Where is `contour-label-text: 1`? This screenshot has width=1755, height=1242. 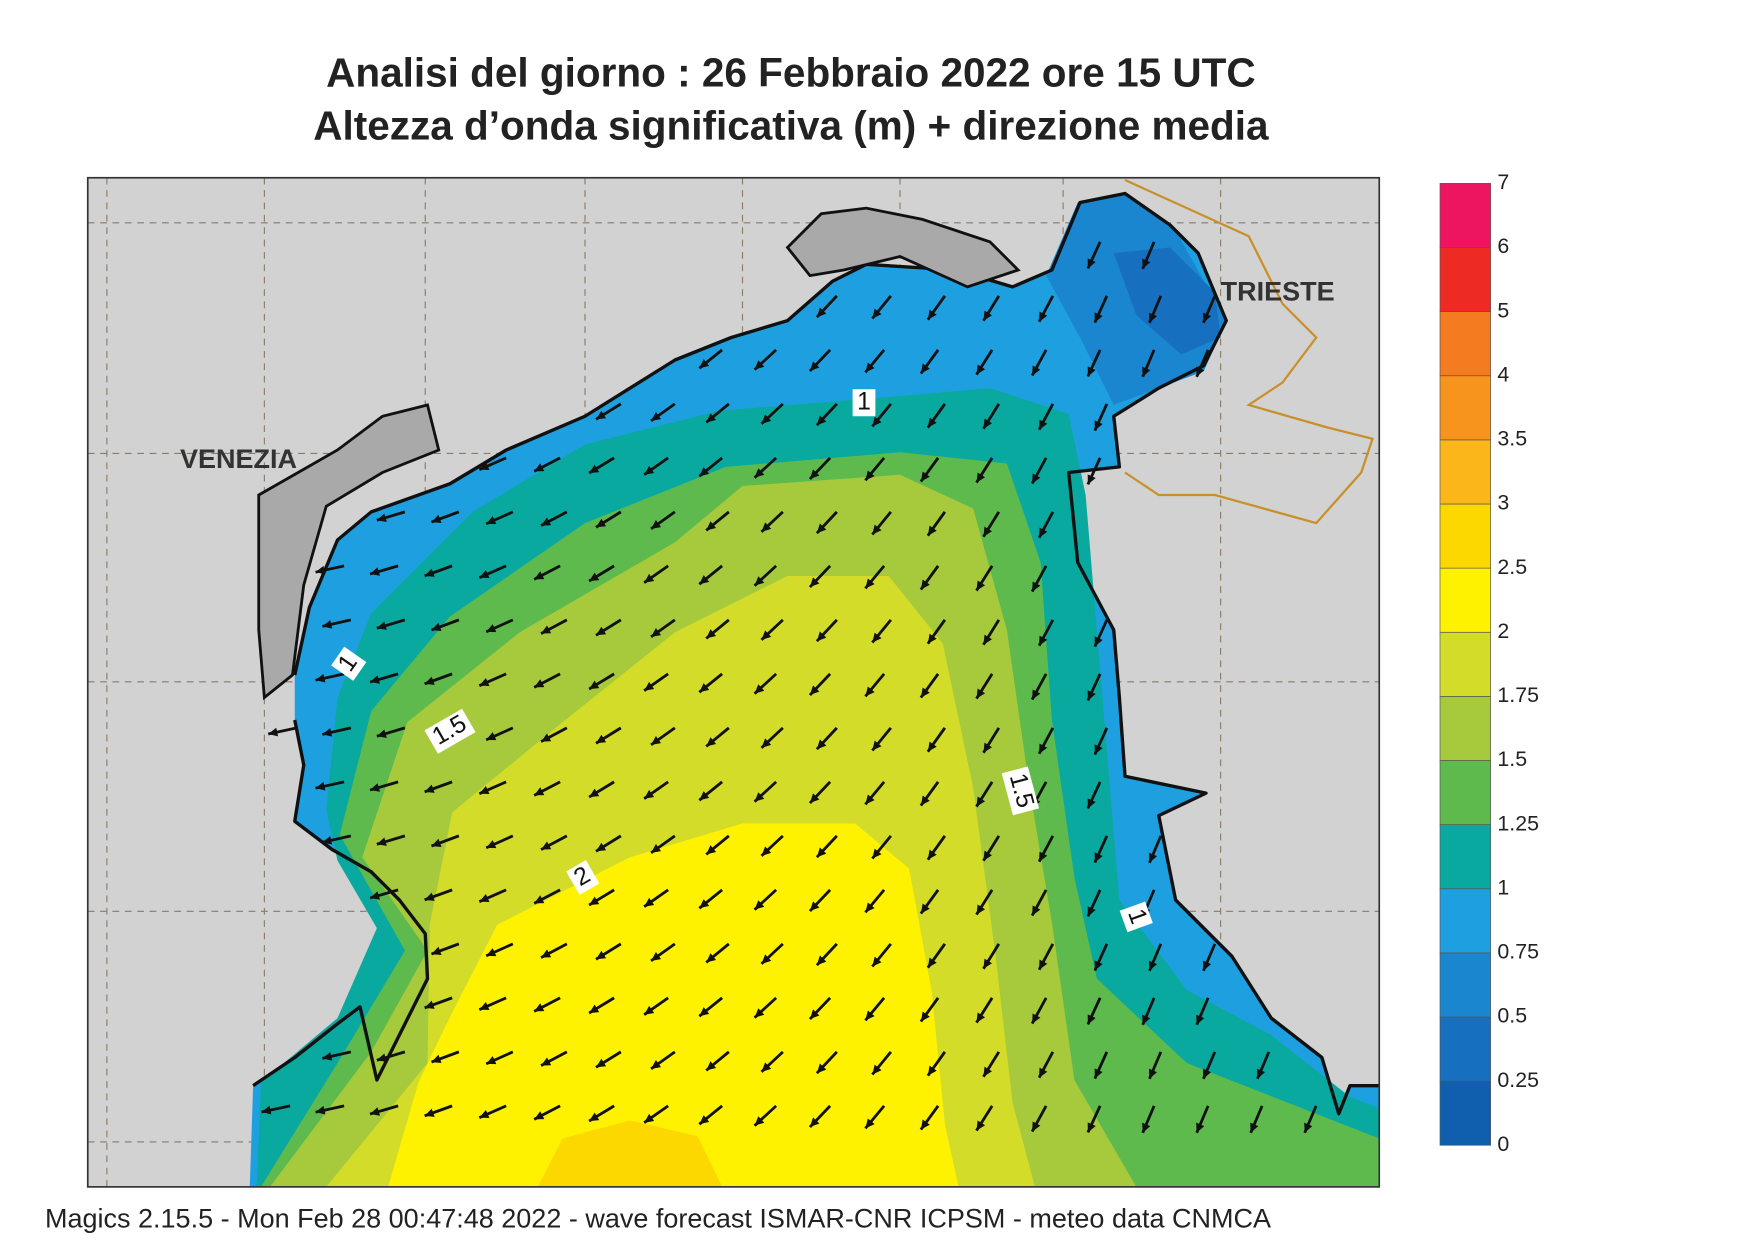
contour-label-text: 1 is located at coordinates (864, 401).